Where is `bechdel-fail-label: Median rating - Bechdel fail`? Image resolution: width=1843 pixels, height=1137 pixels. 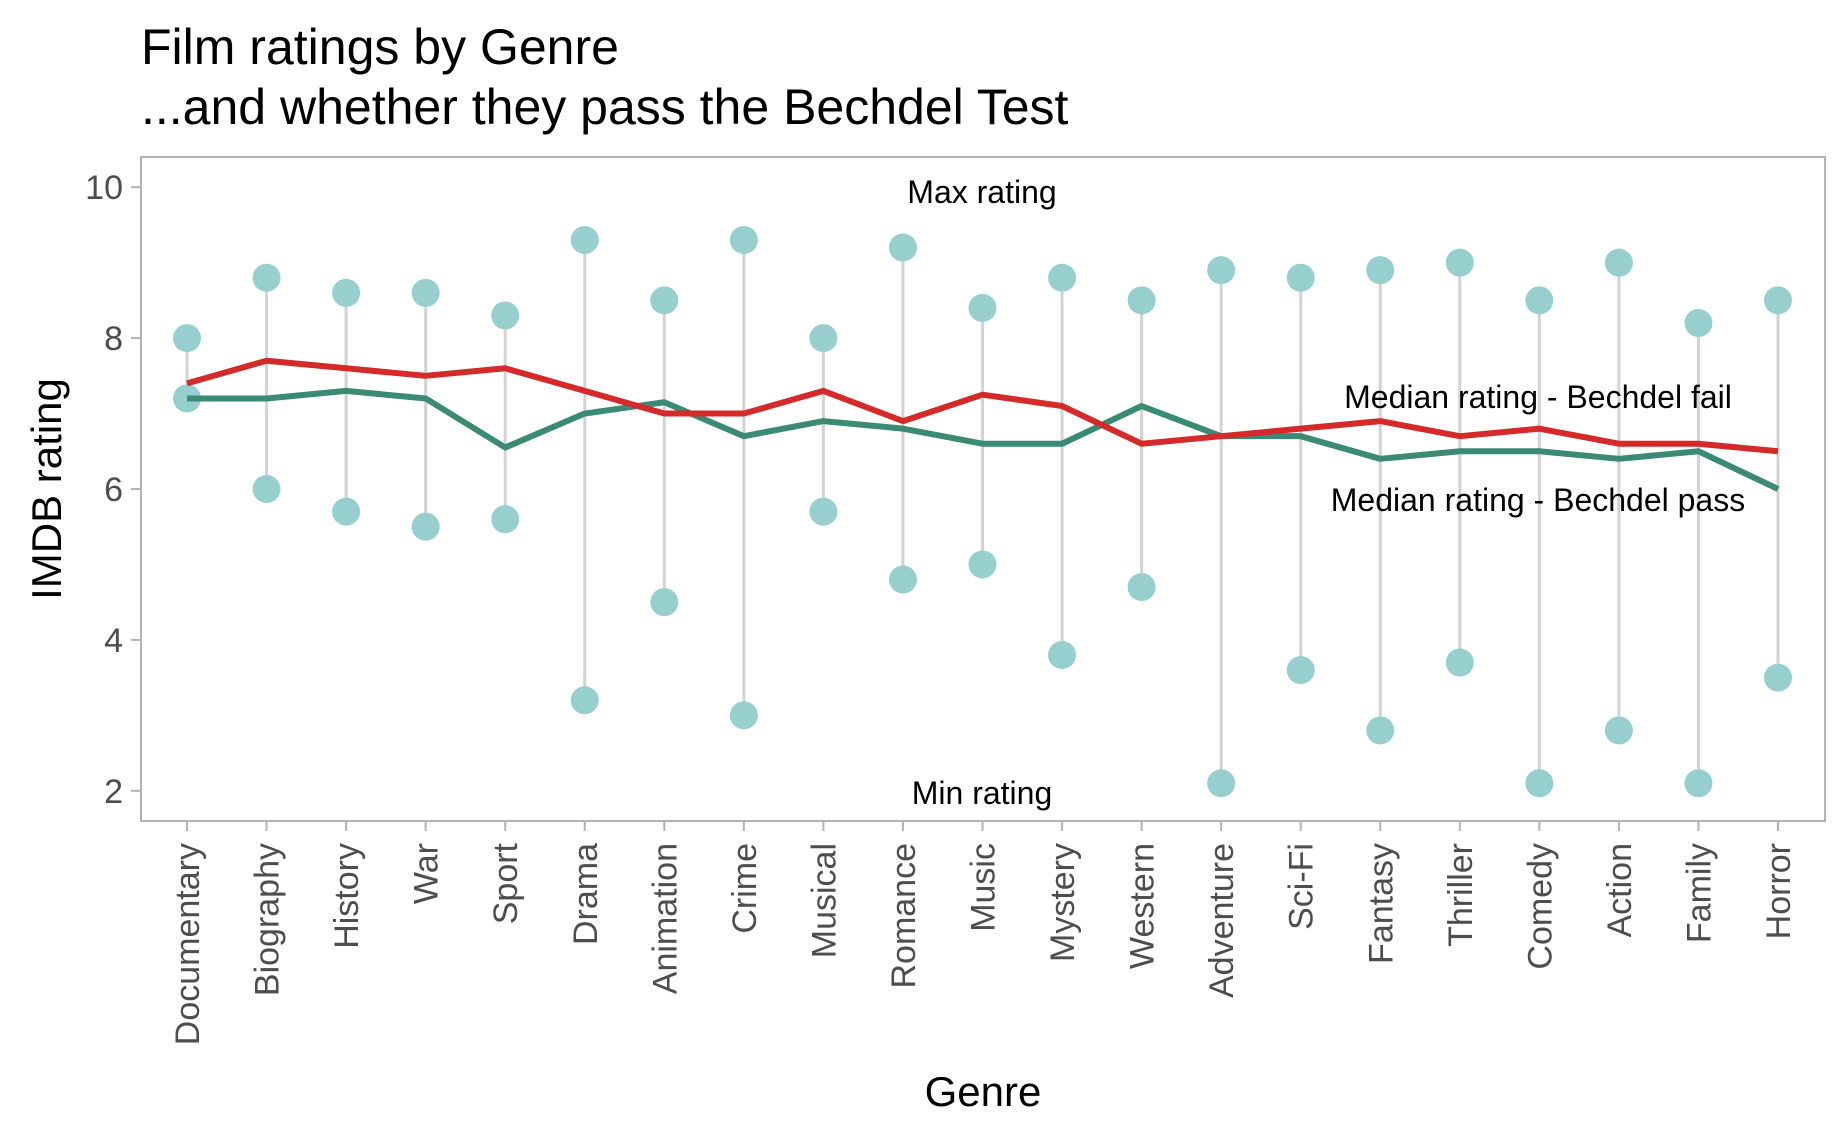 bechdel-fail-label: Median rating - Bechdel fail is located at coordinates (1538, 397).